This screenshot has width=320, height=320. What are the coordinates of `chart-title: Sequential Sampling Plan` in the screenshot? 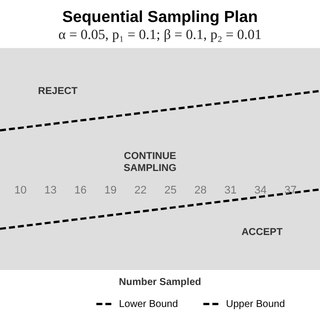 It's located at (160, 17).